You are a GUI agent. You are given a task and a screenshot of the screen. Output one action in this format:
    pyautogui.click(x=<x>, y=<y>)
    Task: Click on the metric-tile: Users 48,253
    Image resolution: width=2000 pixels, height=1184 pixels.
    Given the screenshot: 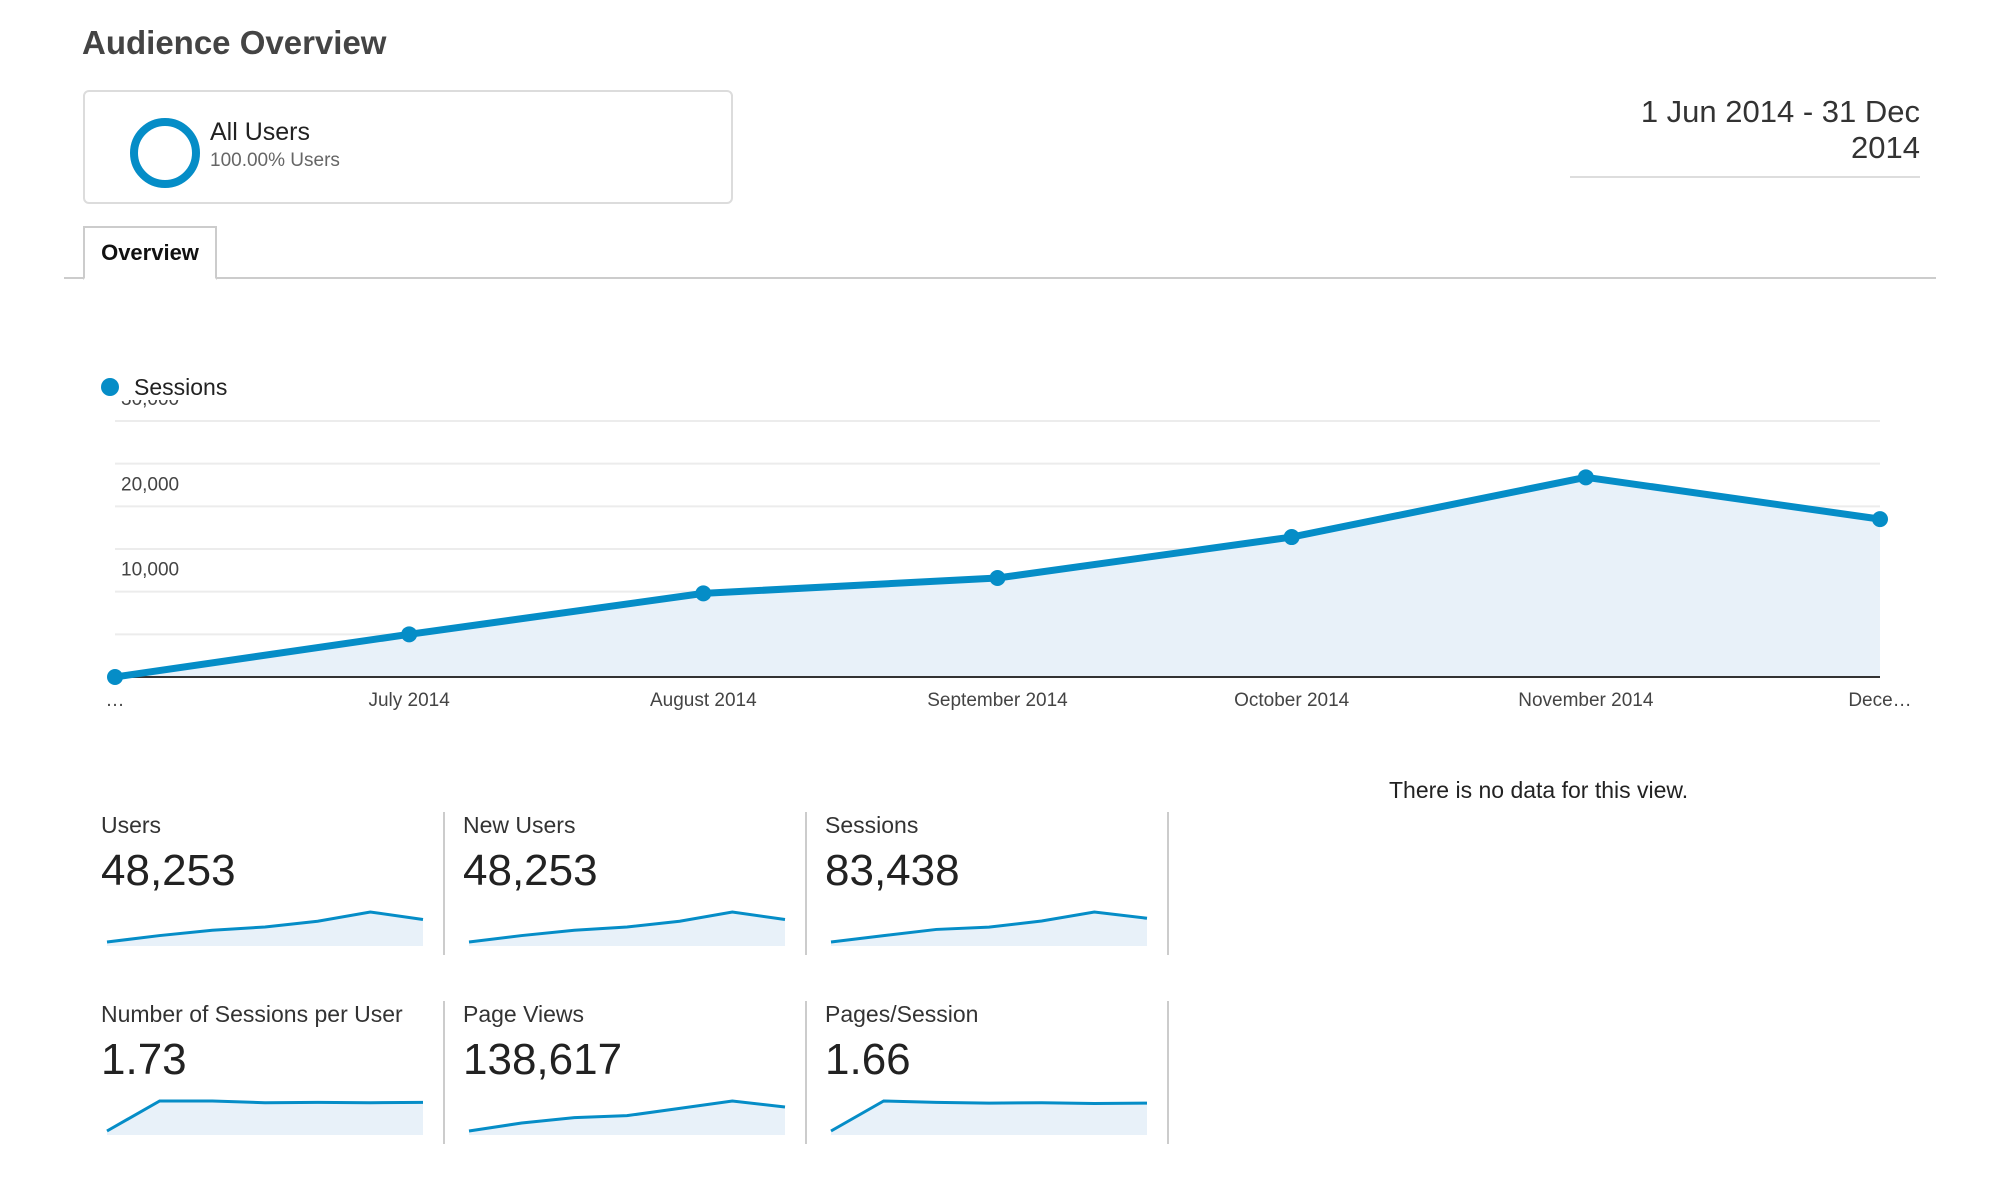 What is the action you would take?
    pyautogui.click(x=262, y=882)
    